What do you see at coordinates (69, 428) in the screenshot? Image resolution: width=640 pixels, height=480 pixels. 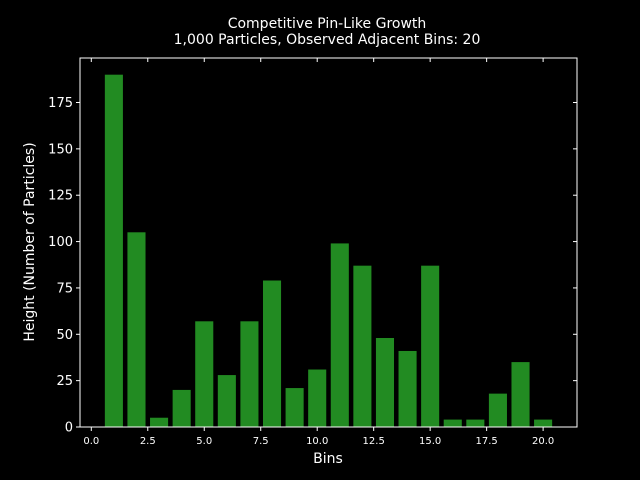 I see `y-tick-label: 0` at bounding box center [69, 428].